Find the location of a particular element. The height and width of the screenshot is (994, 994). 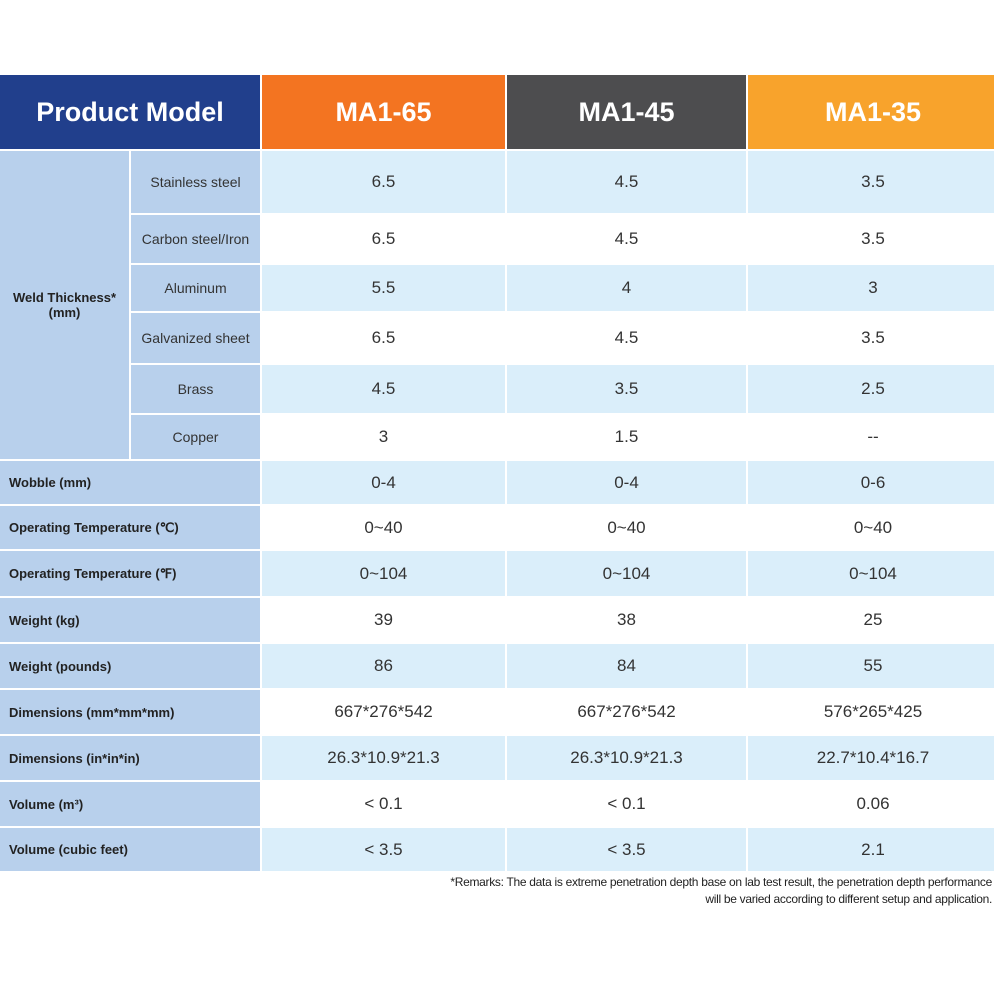

material-label: Galvanized sheet is located at coordinates (195, 338).